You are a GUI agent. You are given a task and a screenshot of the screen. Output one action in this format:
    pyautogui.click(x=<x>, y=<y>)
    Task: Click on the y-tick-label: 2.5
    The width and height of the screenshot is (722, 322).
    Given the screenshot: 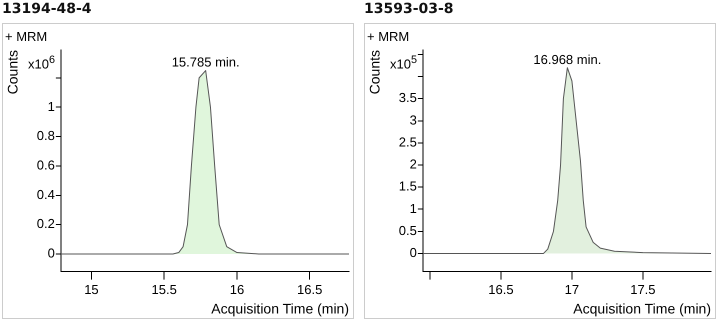 What is the action you would take?
    pyautogui.click(x=407, y=142)
    